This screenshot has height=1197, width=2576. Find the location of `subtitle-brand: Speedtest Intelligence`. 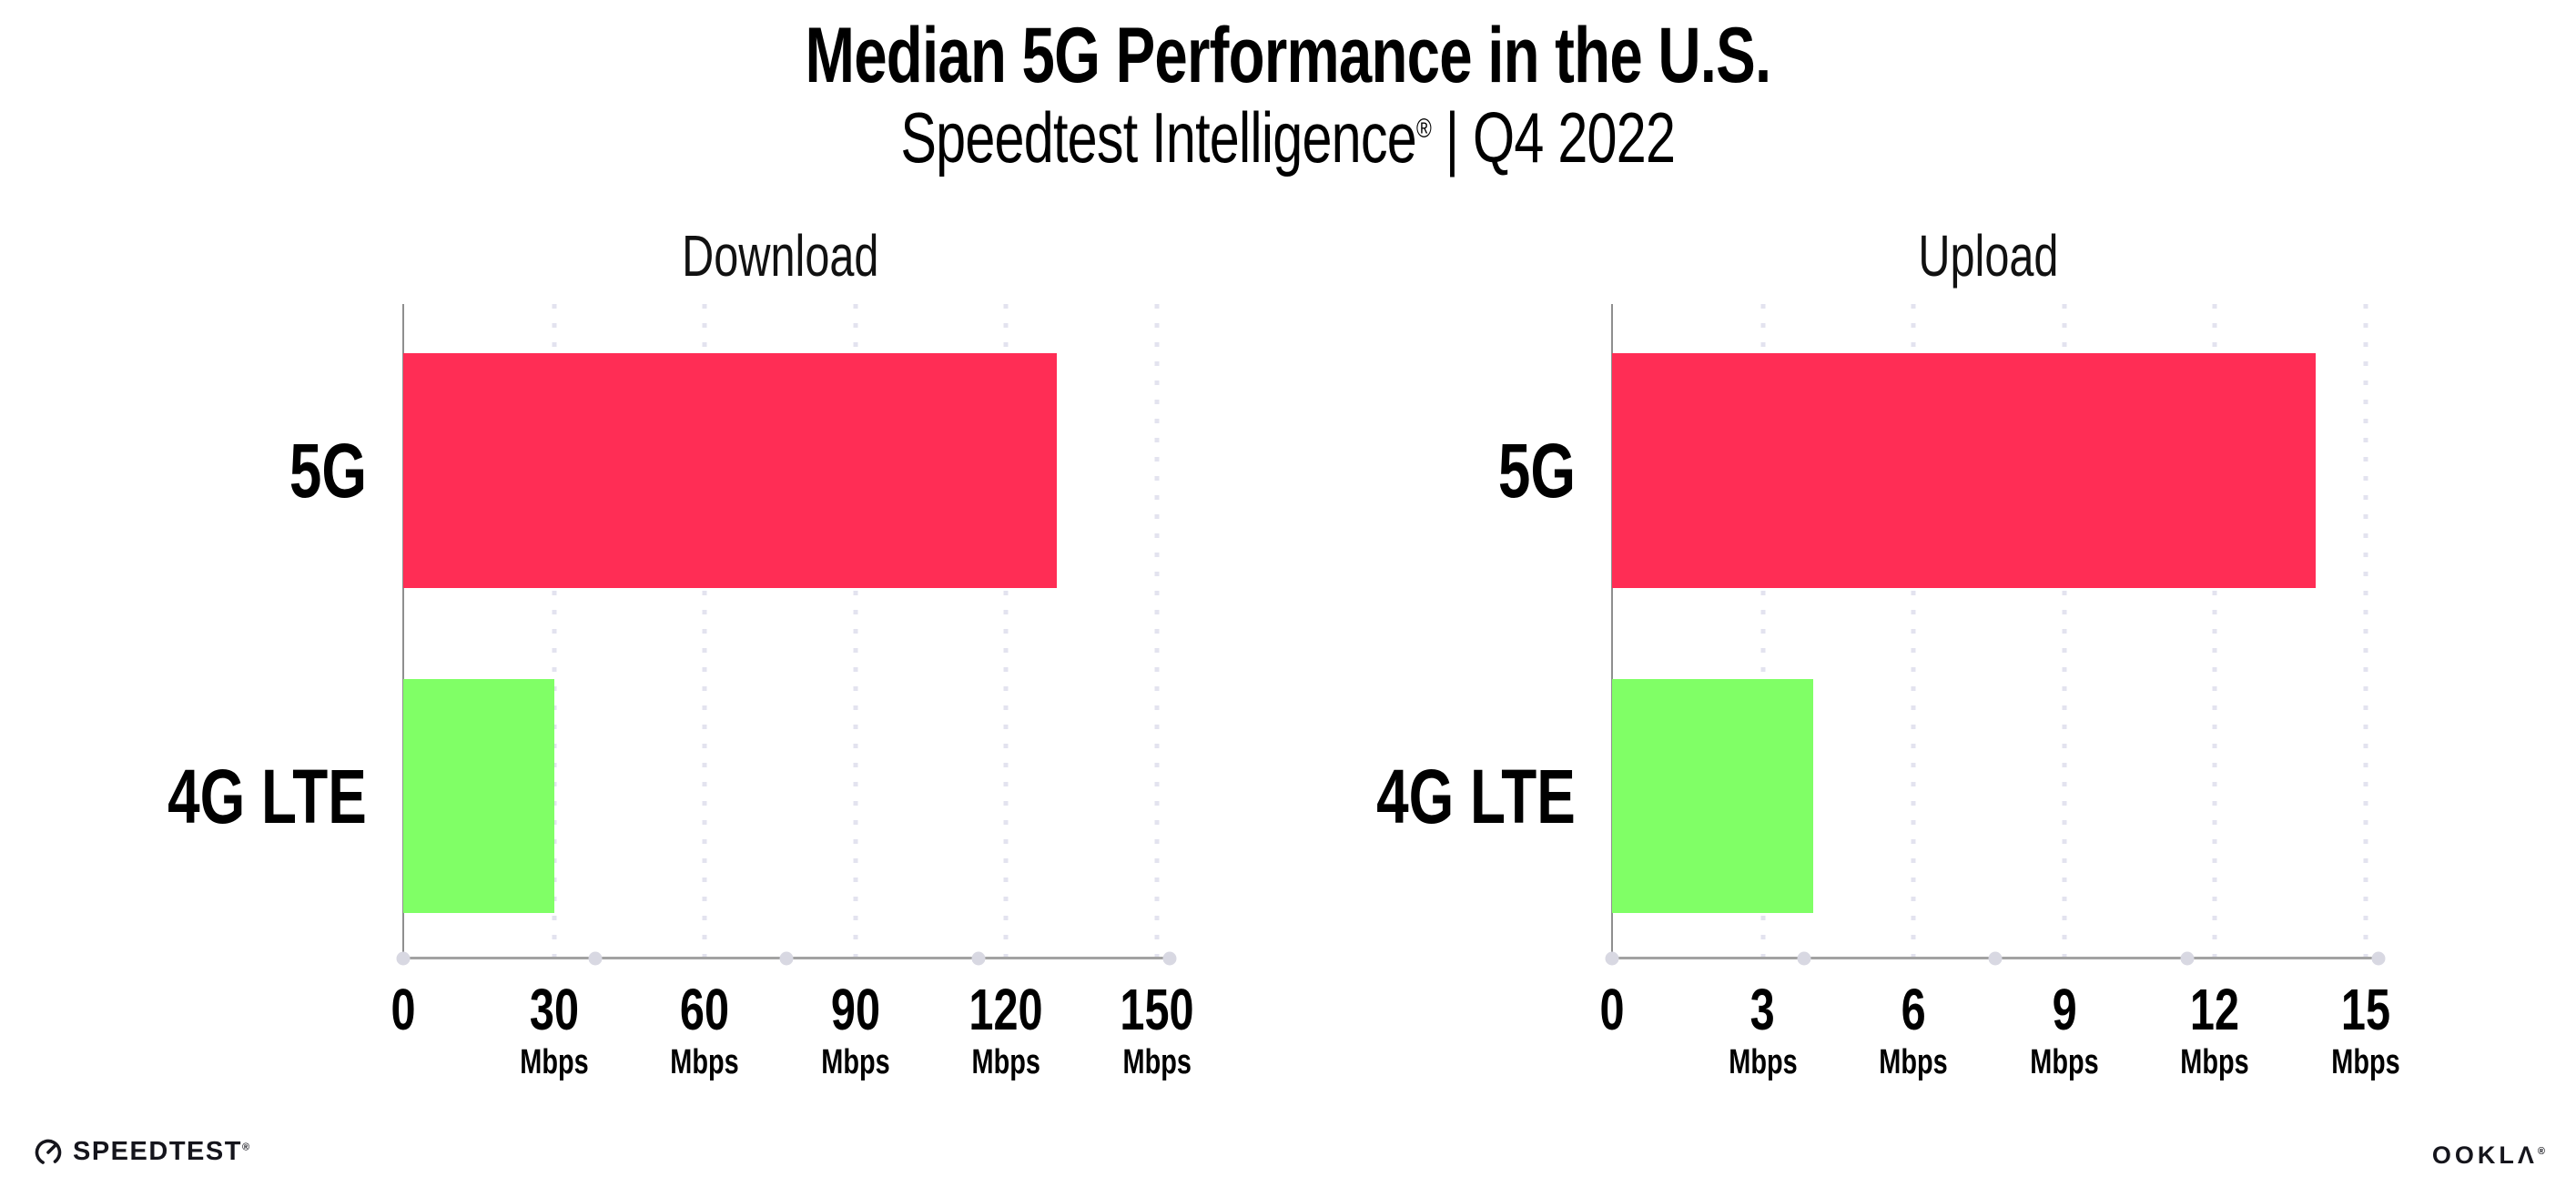

subtitle-brand: Speedtest Intelligence is located at coordinates (1158, 138).